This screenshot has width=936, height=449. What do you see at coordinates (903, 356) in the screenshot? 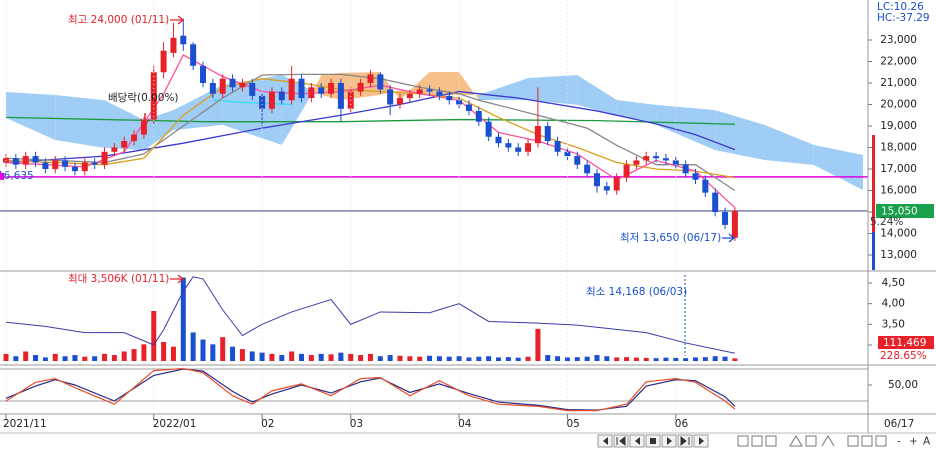
I see `volume-ratio-label: 228.65%` at bounding box center [903, 356].